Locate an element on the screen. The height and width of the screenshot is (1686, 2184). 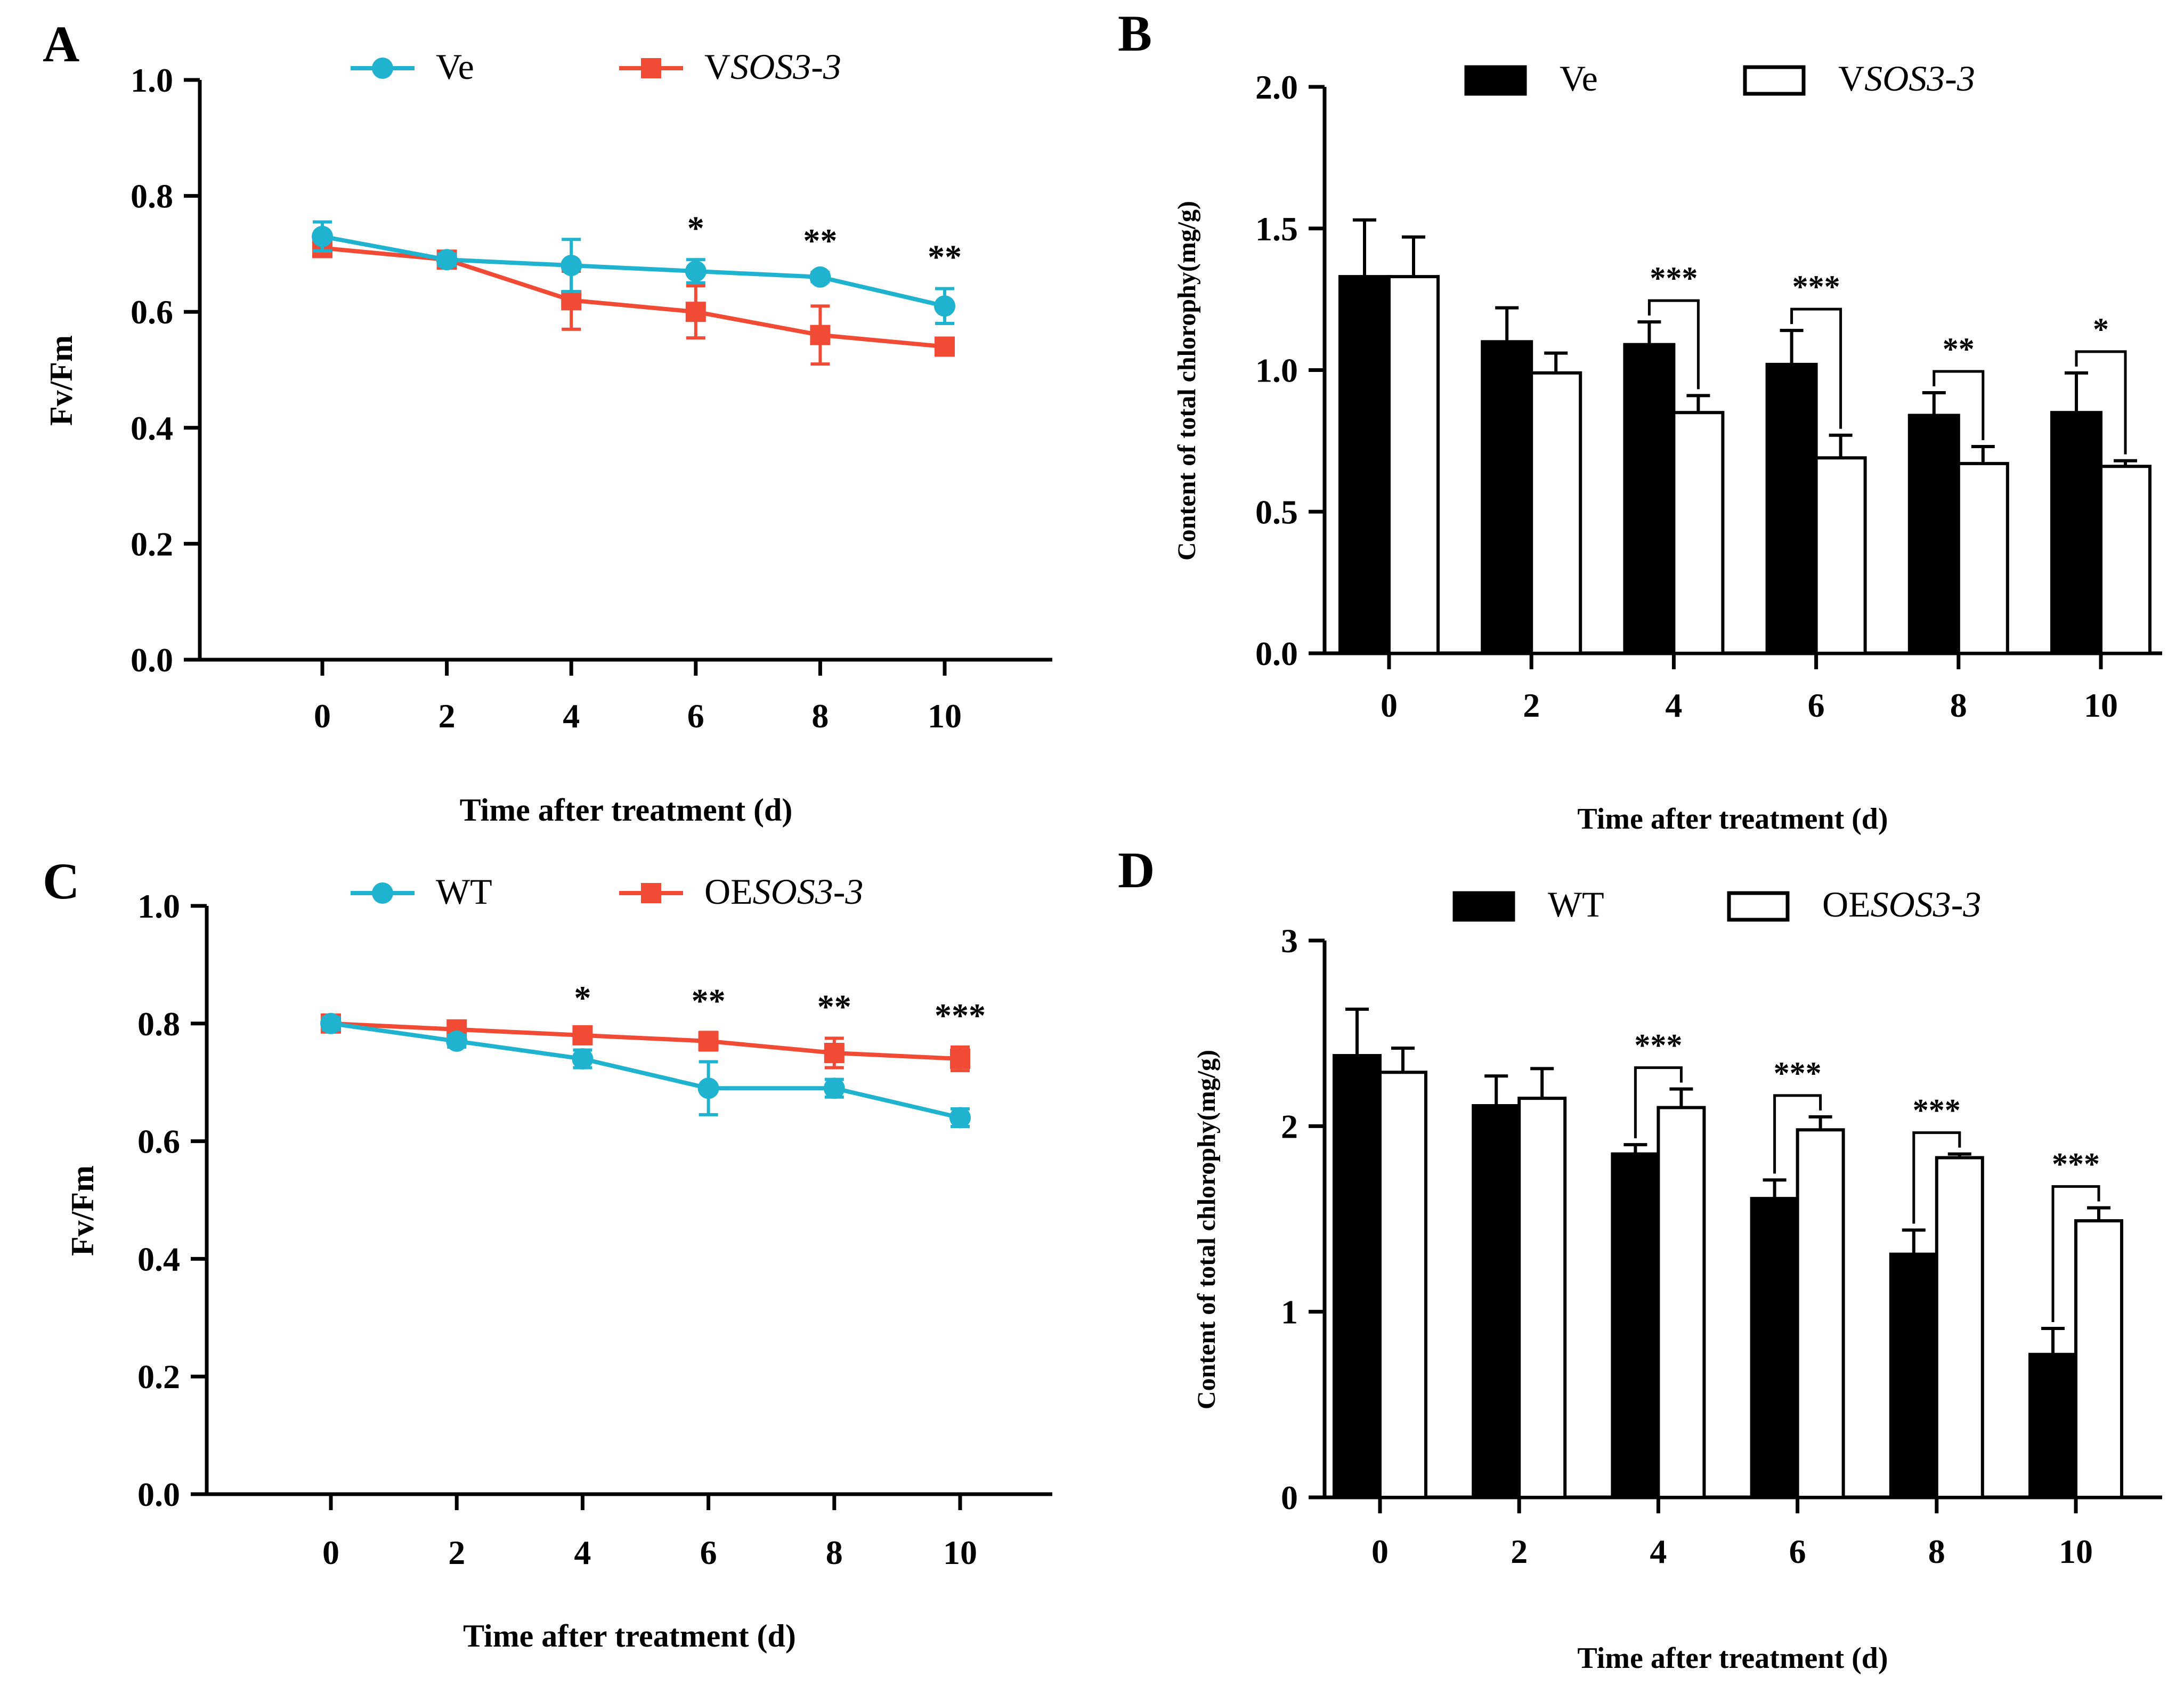
y-tick-label: 0.2 is located at coordinates (152, 544).